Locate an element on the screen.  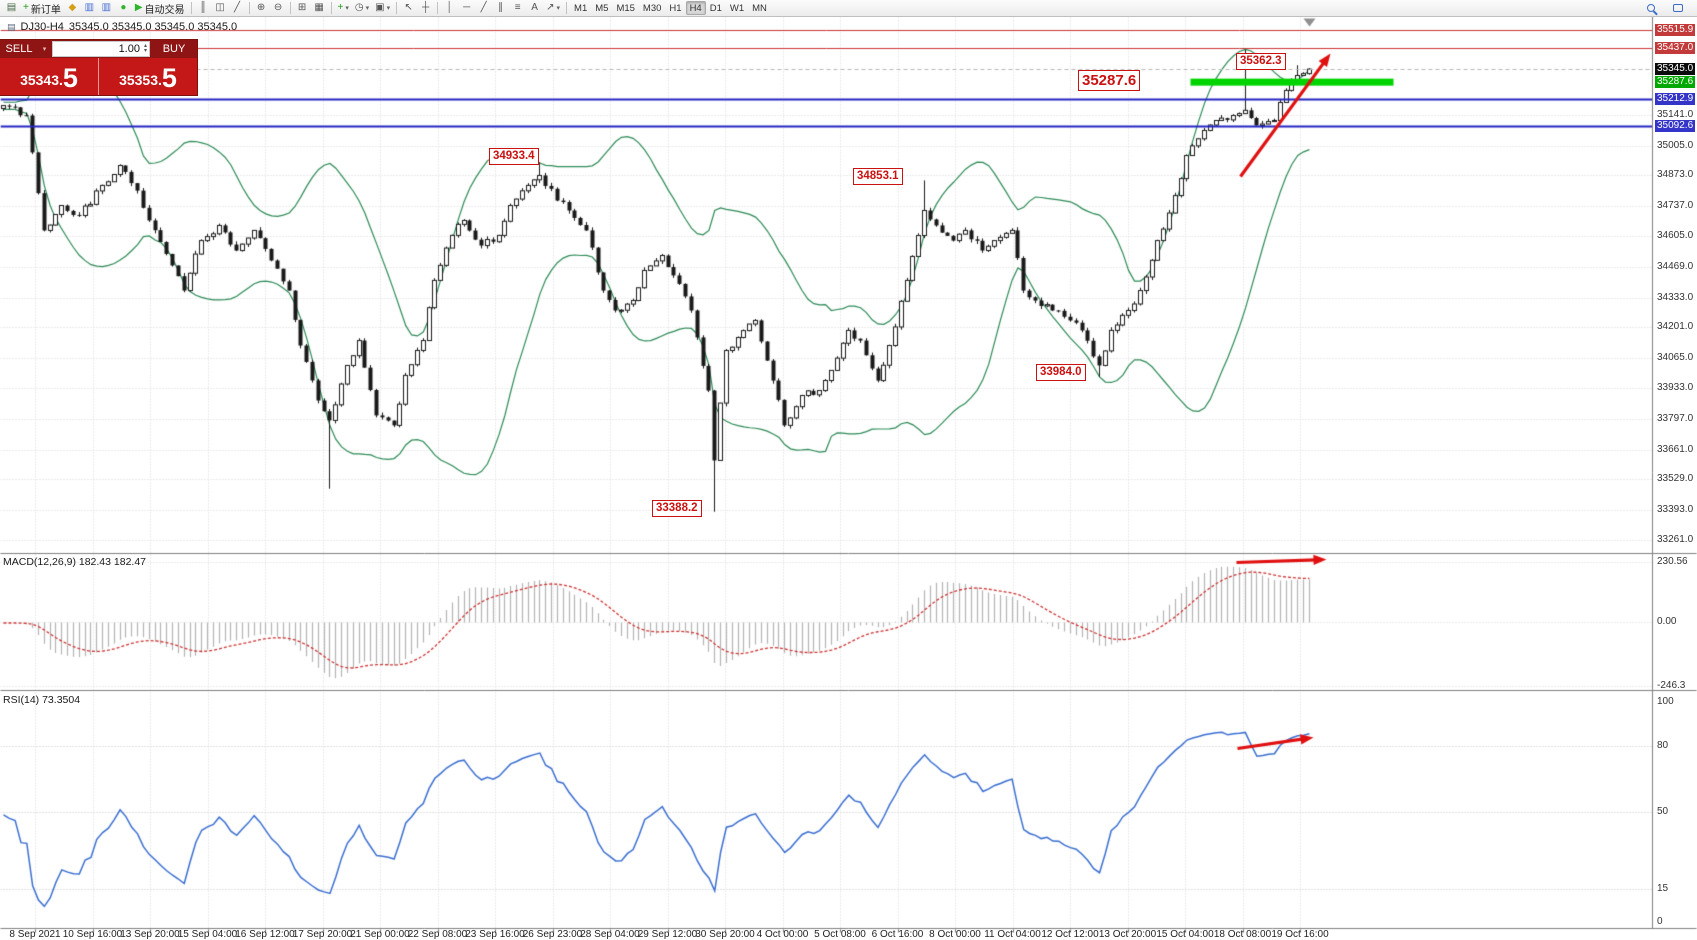
buy-price-button: 35353. 5 is located at coordinates (148, 76).